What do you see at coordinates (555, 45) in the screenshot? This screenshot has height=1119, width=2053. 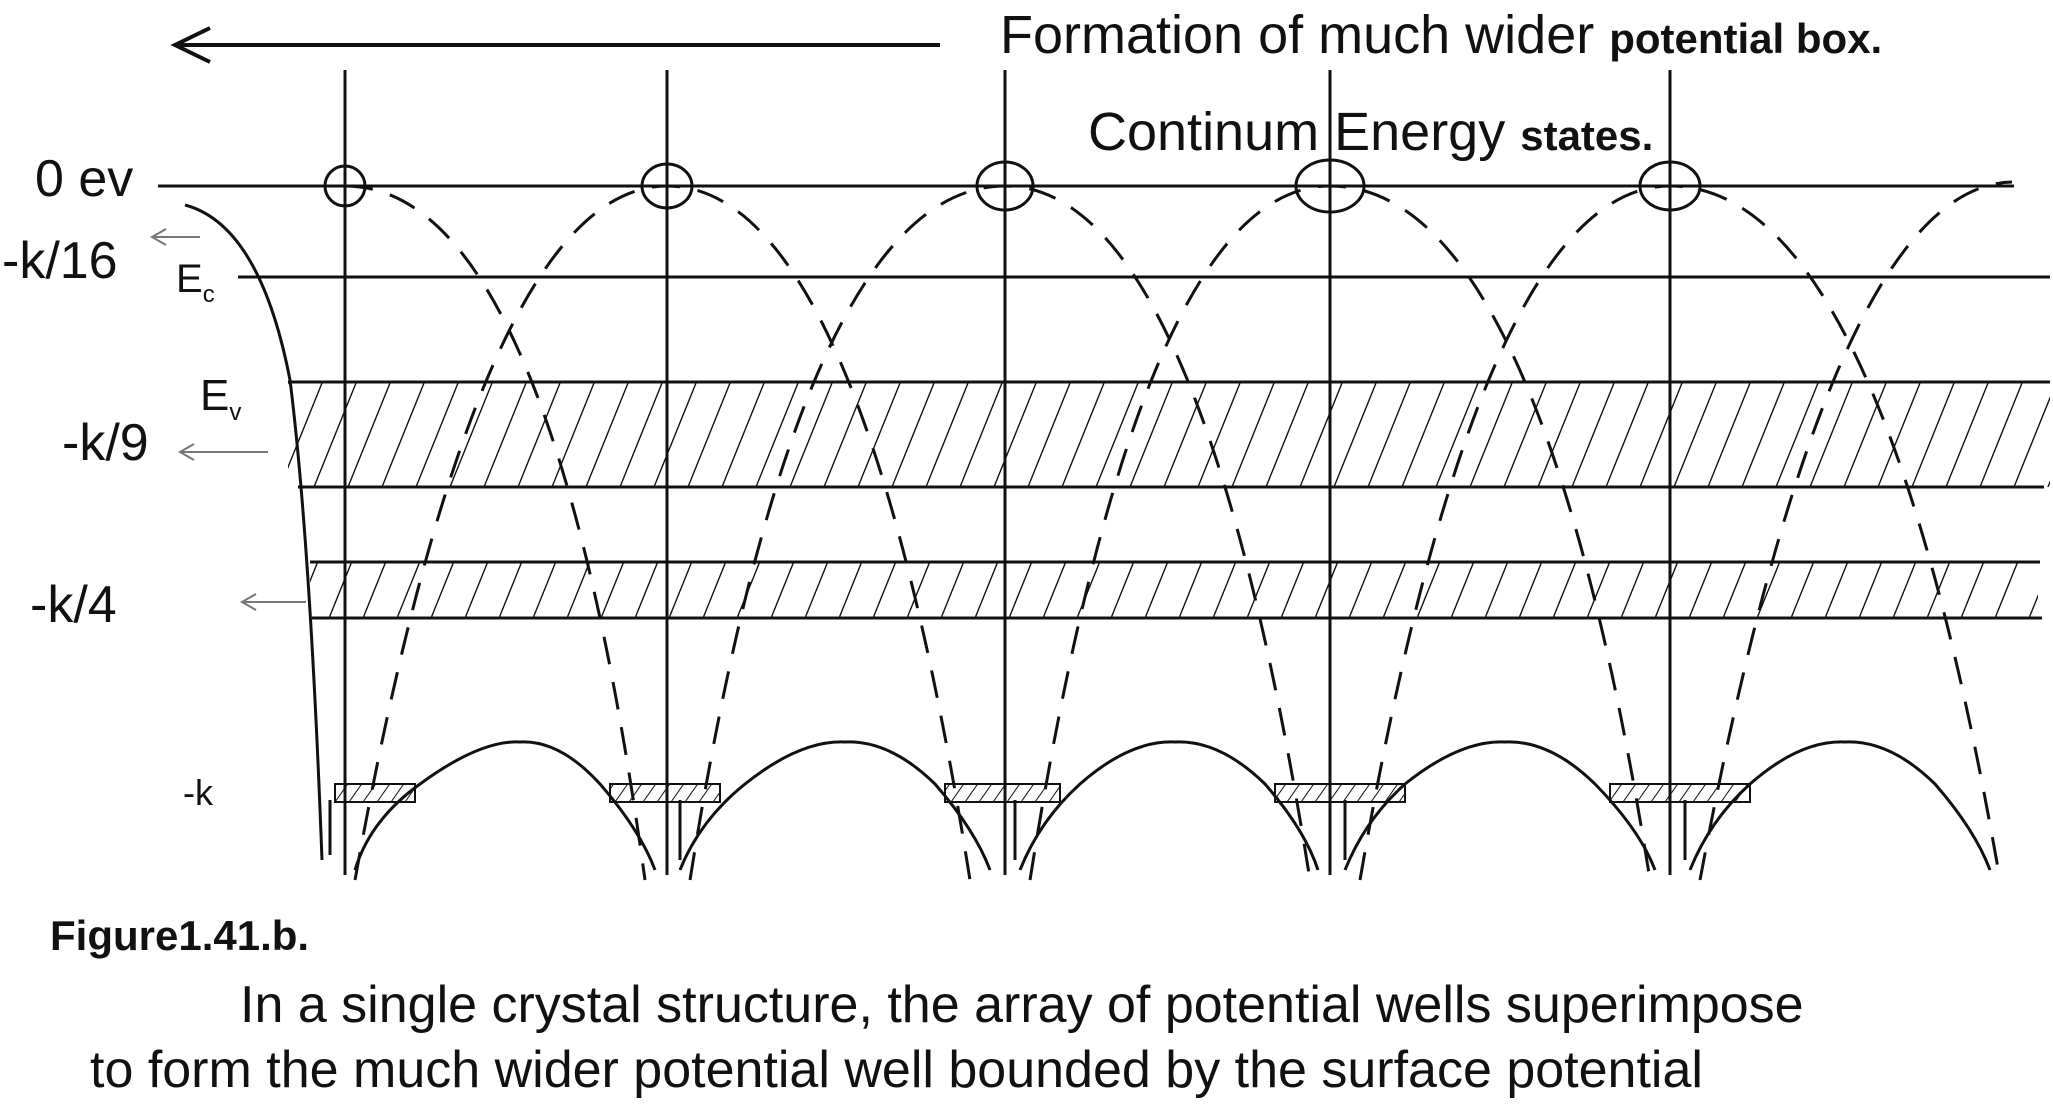 I see `wider-box-arrow` at bounding box center [555, 45].